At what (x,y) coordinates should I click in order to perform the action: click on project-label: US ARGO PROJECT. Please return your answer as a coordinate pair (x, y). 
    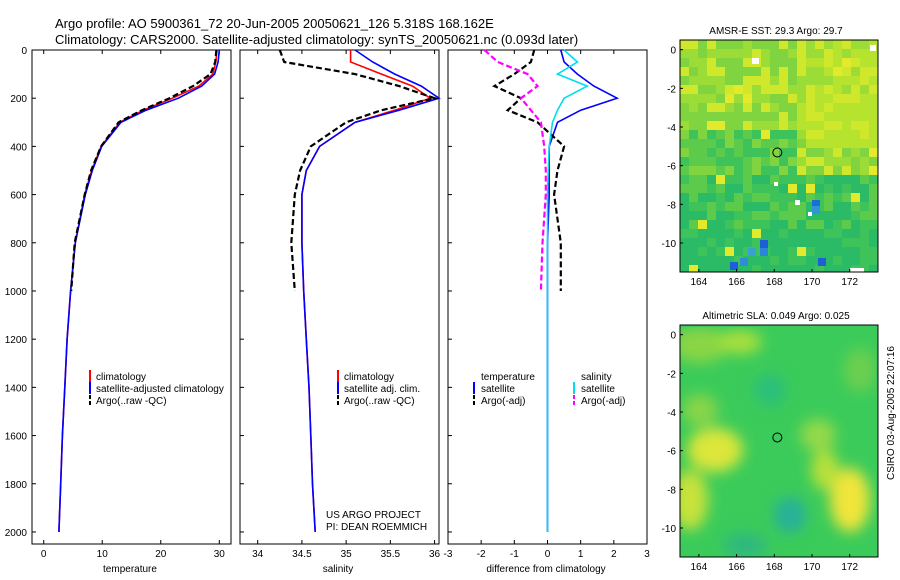
    Looking at the image, I should click on (373, 515).